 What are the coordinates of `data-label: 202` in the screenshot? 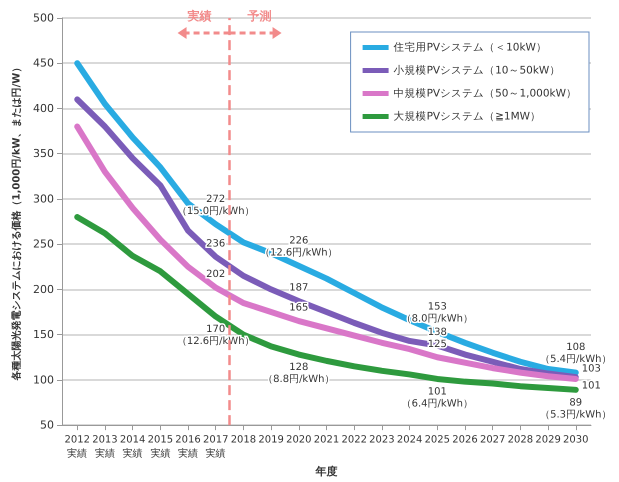 It's located at (216, 274).